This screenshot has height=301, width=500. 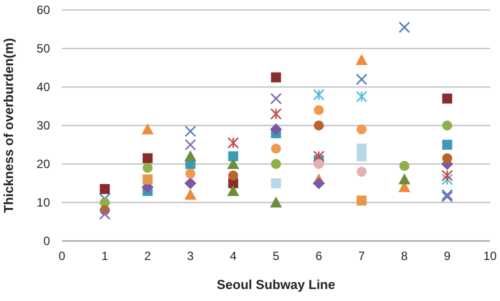 What do you see at coordinates (362, 256) in the screenshot?
I see `x-tick-label: 7` at bounding box center [362, 256].